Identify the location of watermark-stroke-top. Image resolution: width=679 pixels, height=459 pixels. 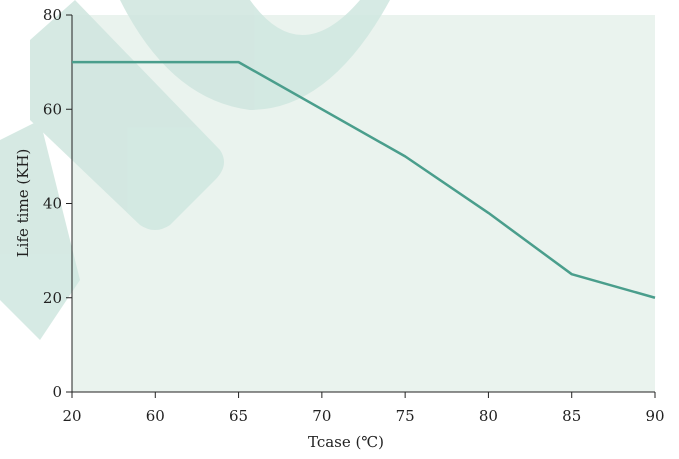
(255, 55).